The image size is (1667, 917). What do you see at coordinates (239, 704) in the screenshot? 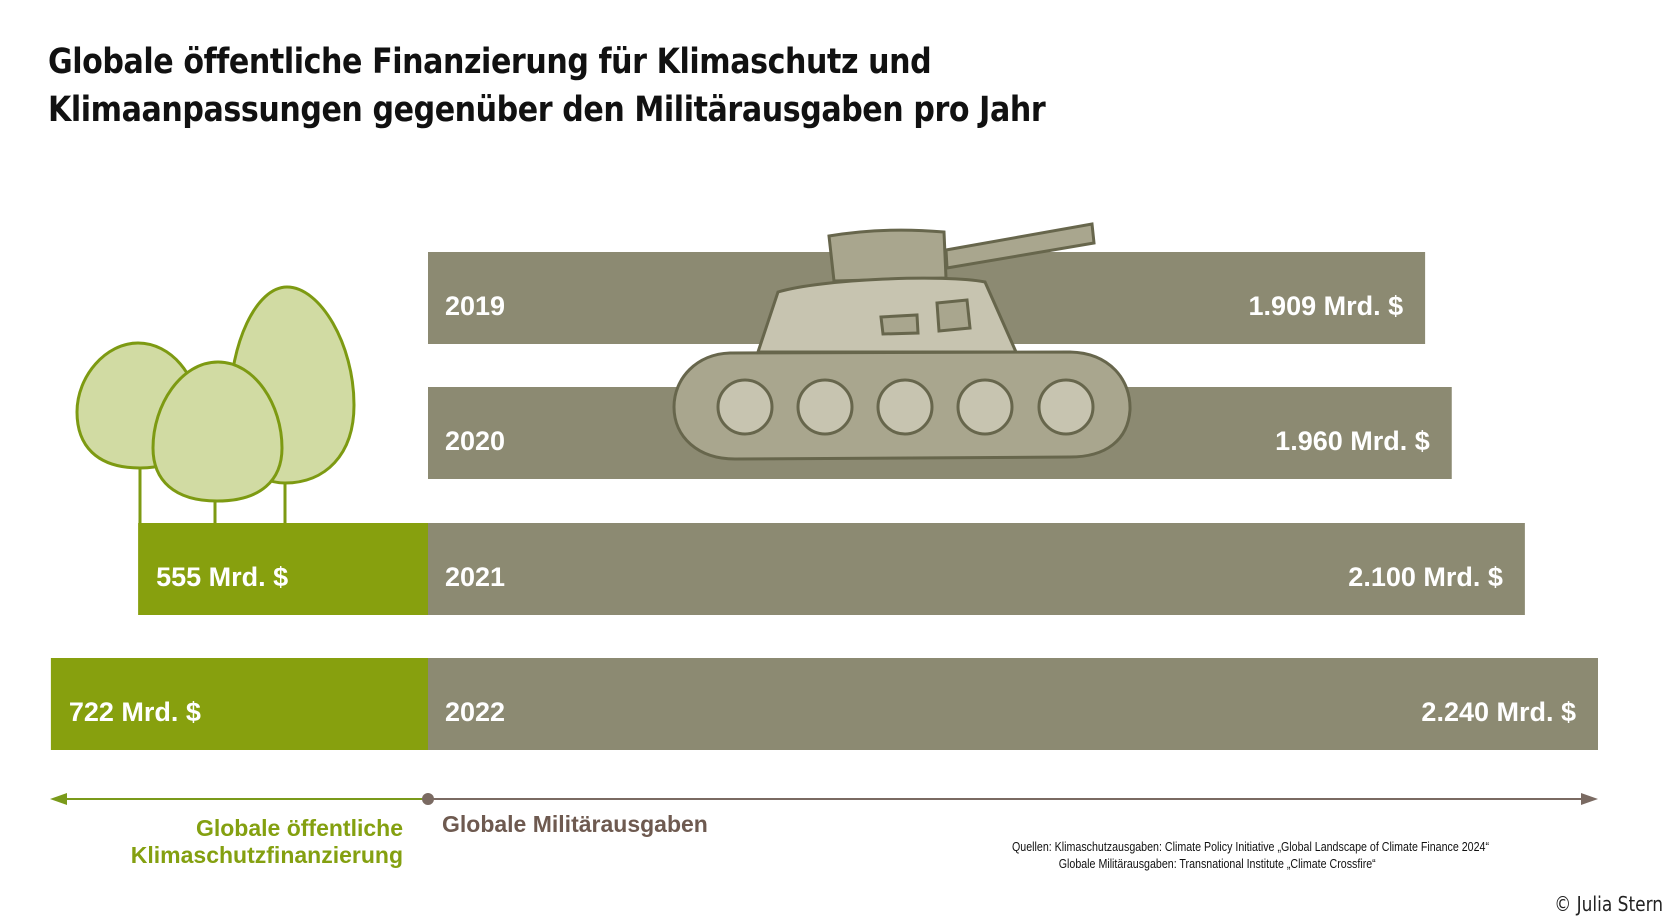
I see `climate-bar-2022` at bounding box center [239, 704].